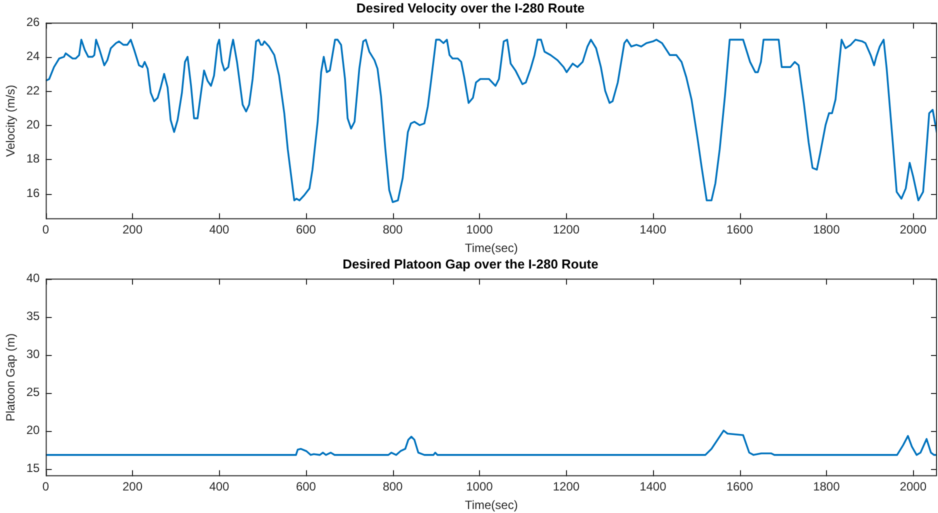  Describe the element at coordinates (11, 120) in the screenshot. I see `y-axis-title: Velocity (m/s)` at that location.